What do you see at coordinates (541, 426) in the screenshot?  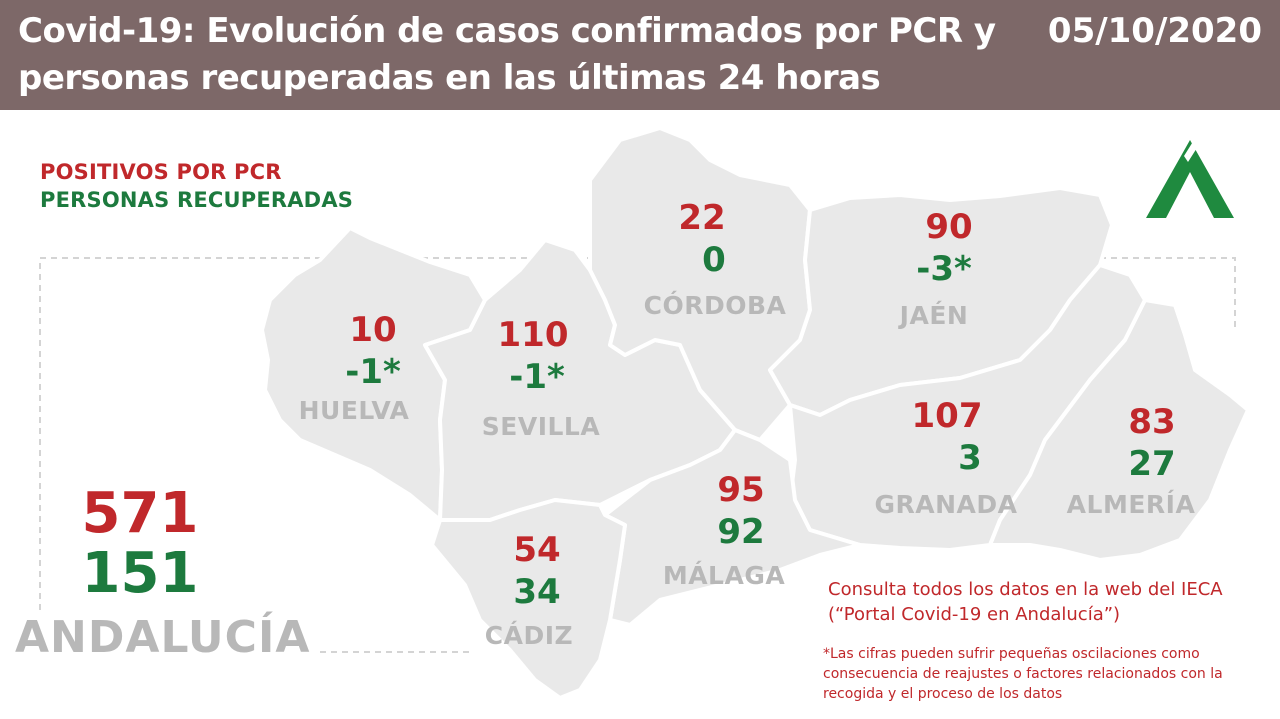 I see `sevilla-label: SEVILLA` at bounding box center [541, 426].